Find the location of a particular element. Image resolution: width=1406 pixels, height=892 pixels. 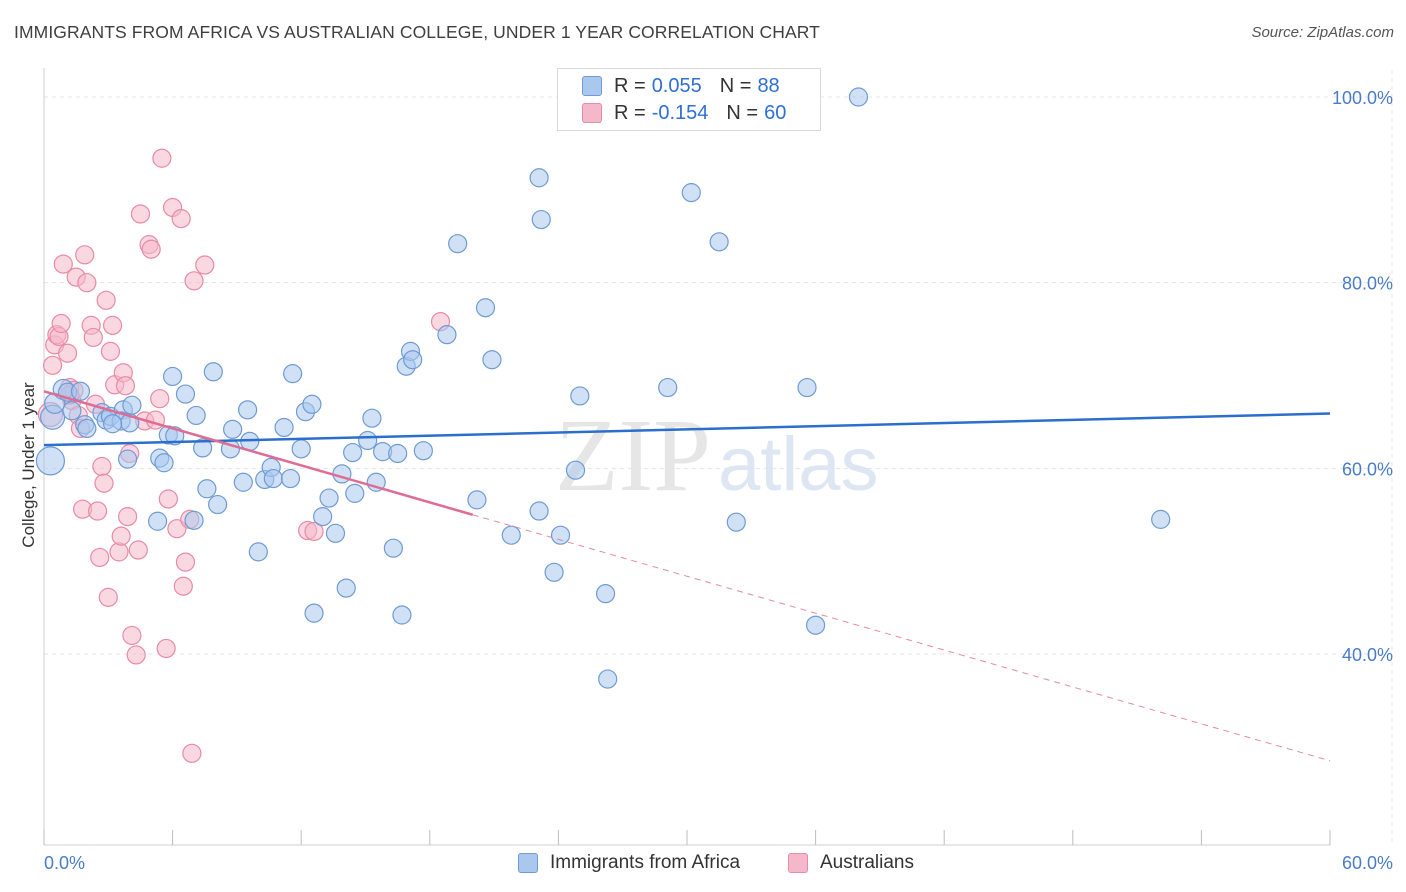

legend-n-value: 88 is located at coordinates (768, 85).